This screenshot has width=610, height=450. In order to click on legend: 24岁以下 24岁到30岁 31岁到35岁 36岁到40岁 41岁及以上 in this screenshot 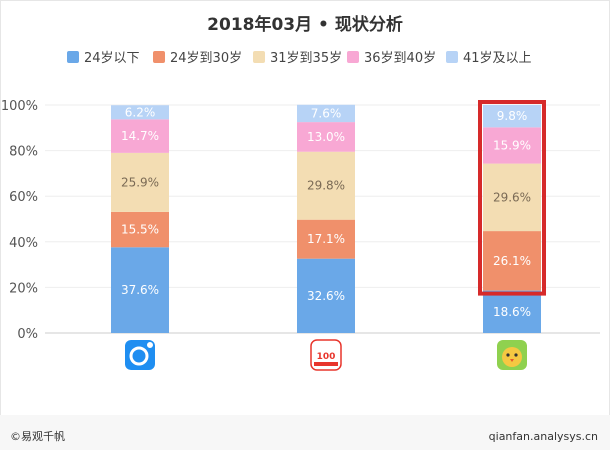, I will do `click(299, 58)`.